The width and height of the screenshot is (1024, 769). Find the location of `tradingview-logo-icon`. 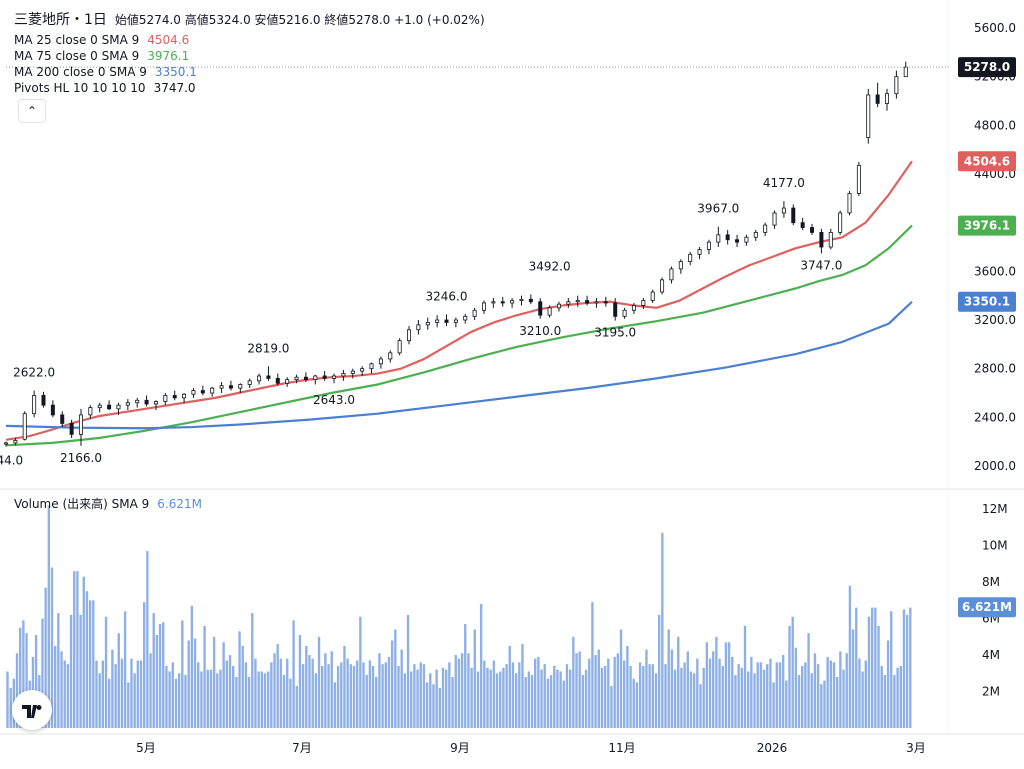

tradingview-logo-icon is located at coordinates (32, 710).